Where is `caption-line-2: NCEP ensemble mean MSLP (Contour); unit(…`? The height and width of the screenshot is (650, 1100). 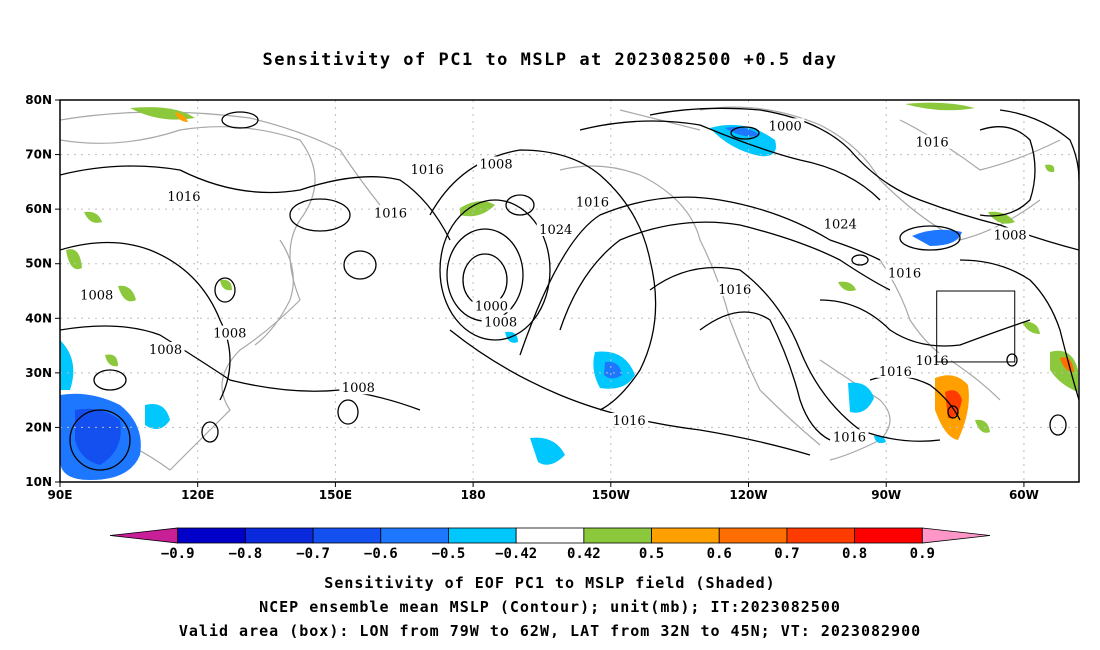
caption-line-2: NCEP ensemble mean MSLP (Contour); unit(… is located at coordinates (550, 607).